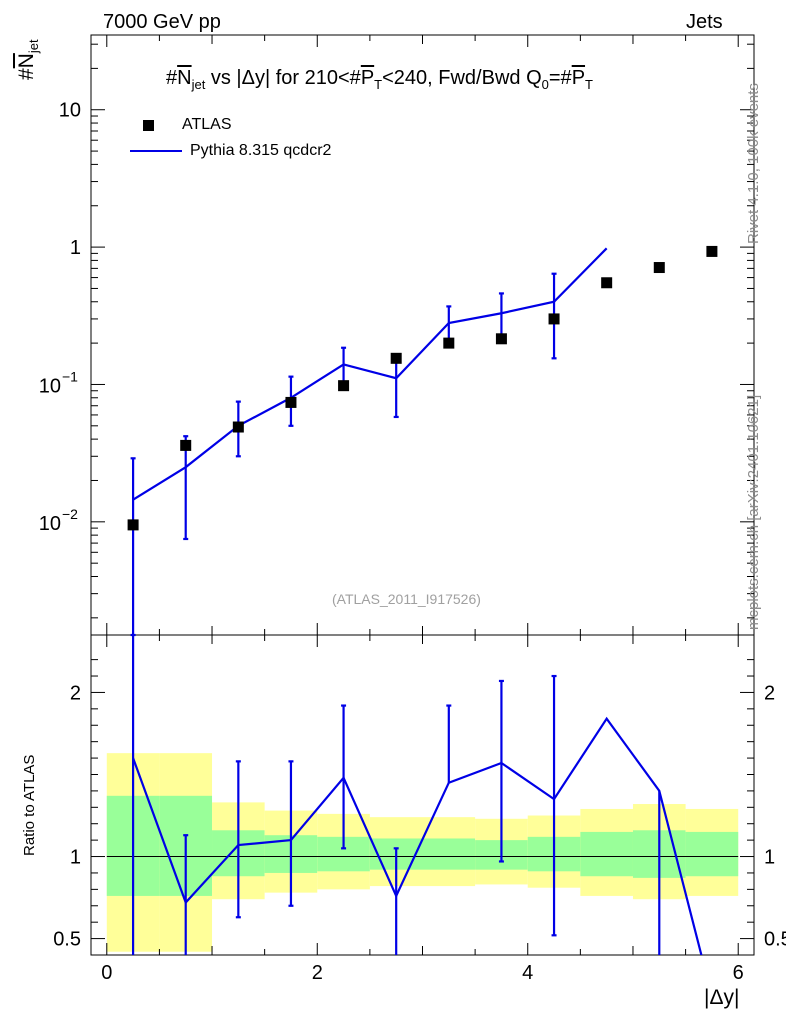 The width and height of the screenshot is (786, 1024). Describe the element at coordinates (75, 693) in the screenshot. I see `ratio-y-tick-label: 2` at that location.